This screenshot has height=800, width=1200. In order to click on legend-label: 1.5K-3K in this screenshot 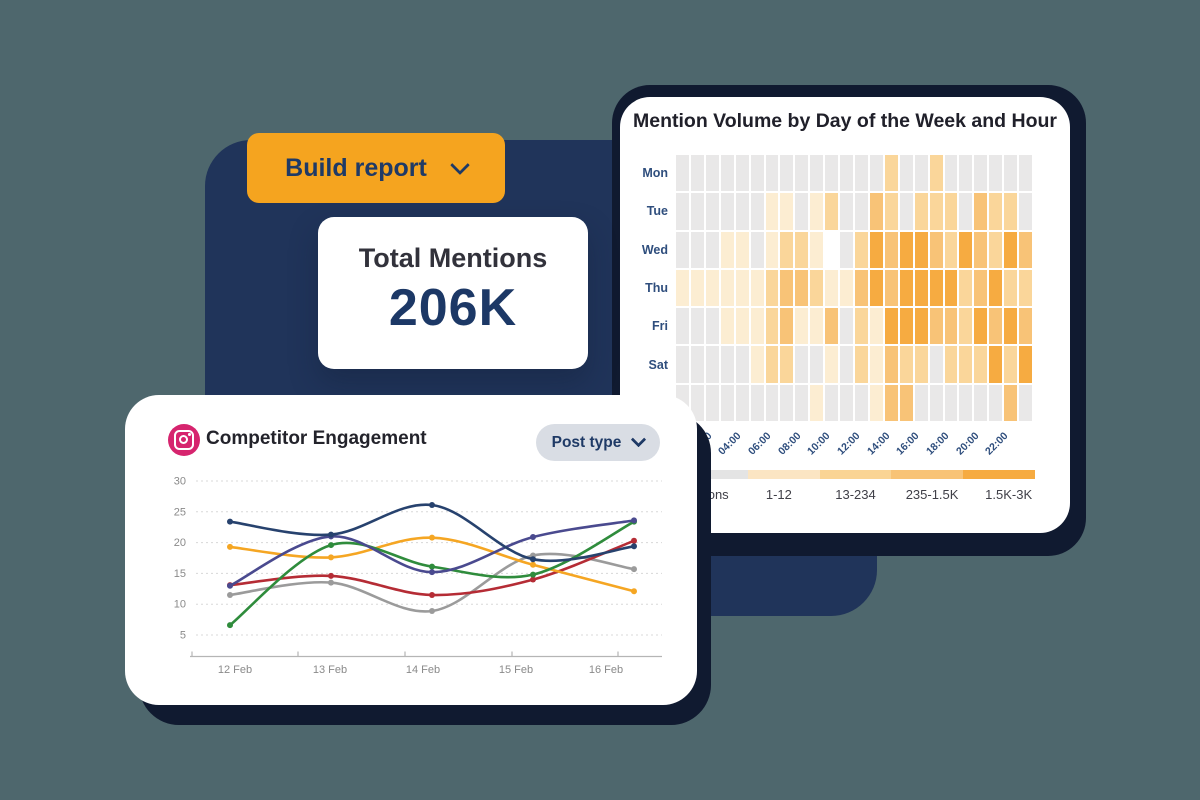, I will do `click(1009, 494)`.